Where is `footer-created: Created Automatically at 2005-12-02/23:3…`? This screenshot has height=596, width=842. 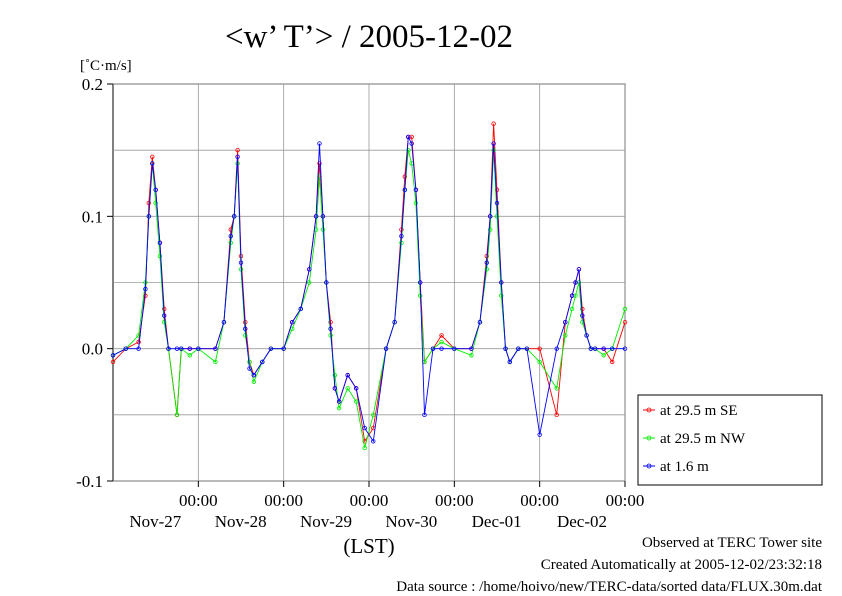
footer-created: Created Automatically at 2005-12-02/23:3… is located at coordinates (681, 565).